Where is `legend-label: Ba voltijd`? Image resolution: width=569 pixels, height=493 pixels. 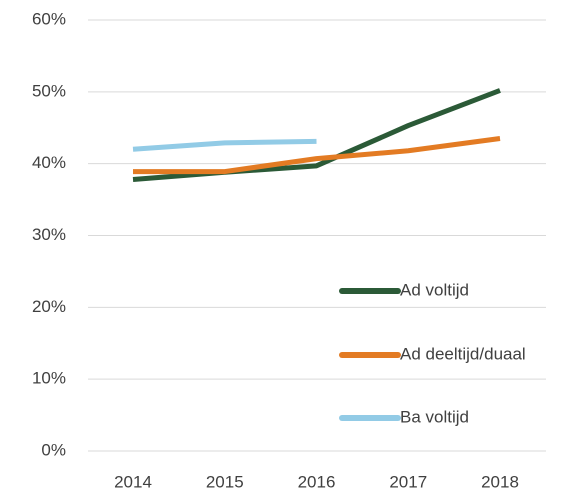 legend-label: Ba voltijd is located at coordinates (434, 416).